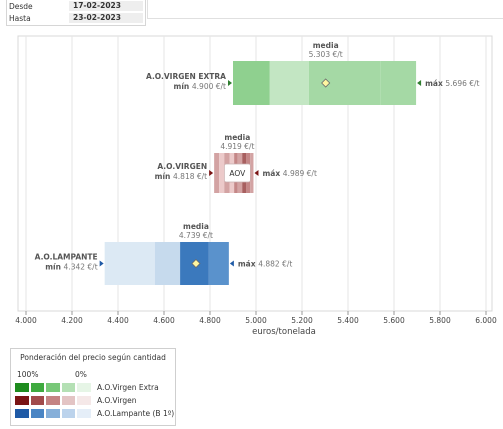  What do you see at coordinates (289, 173) in the screenshot?
I see `max-label: máx 4.989 €/t` at bounding box center [289, 173].